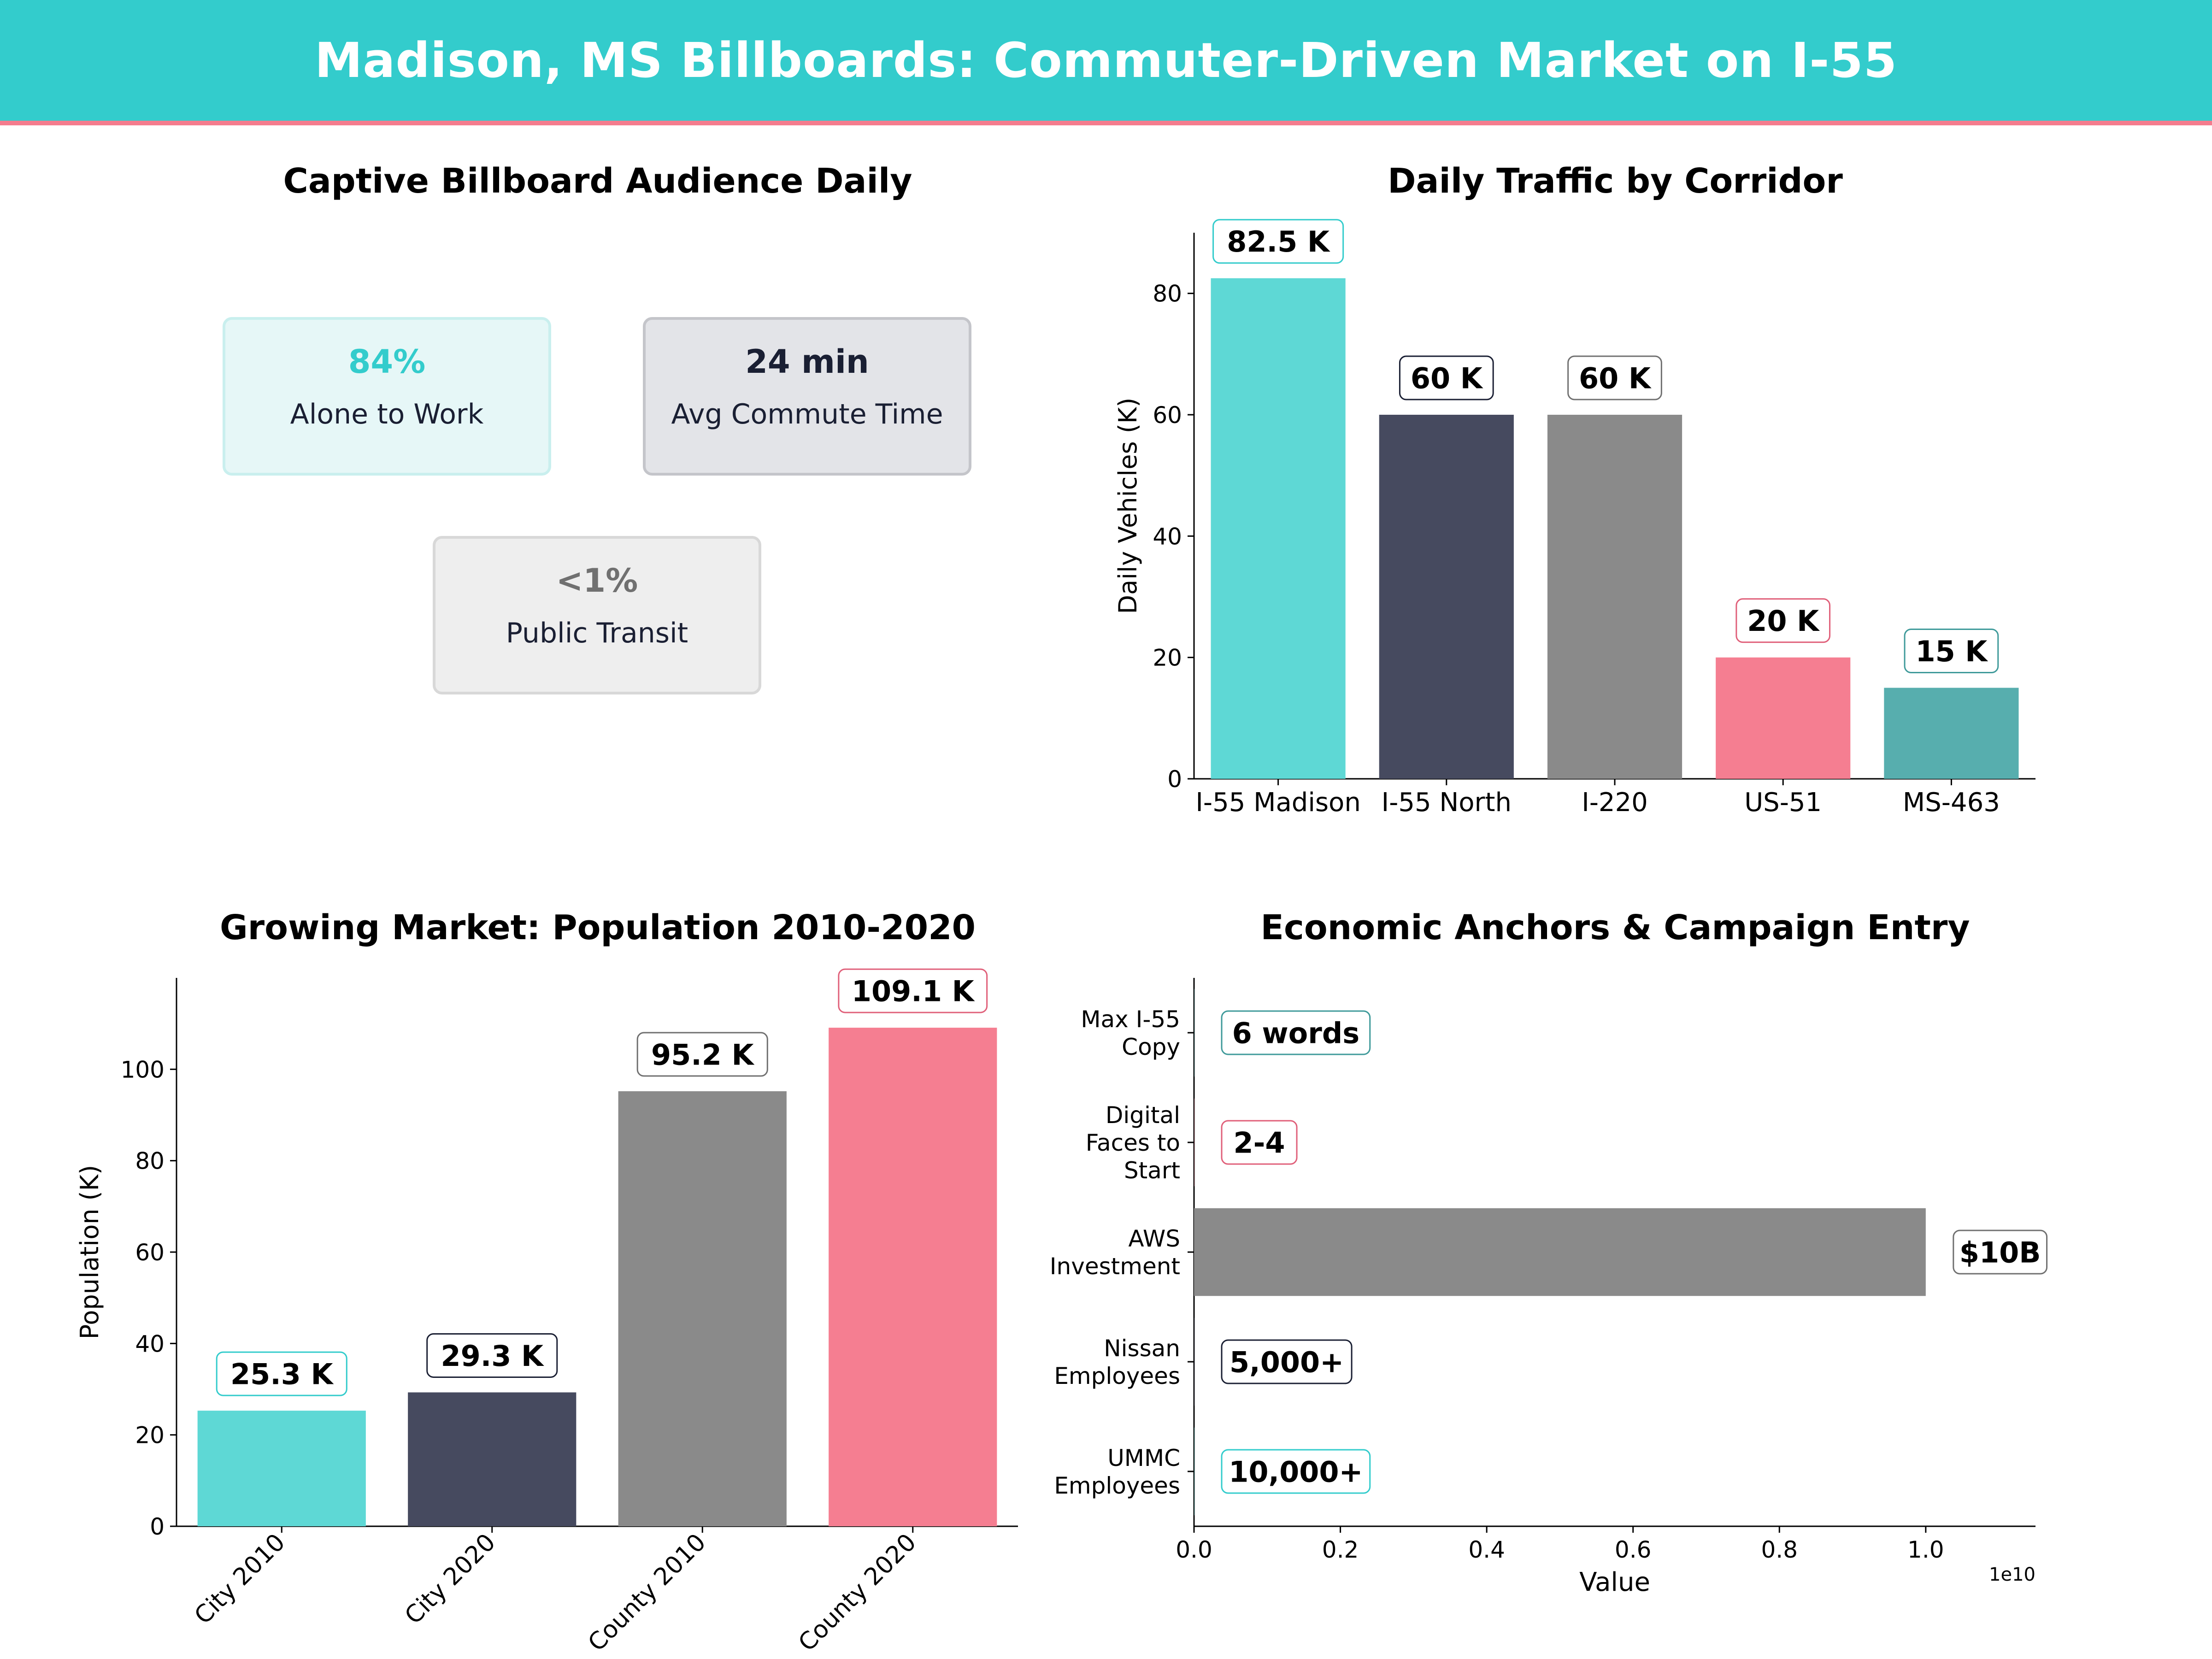 The height and width of the screenshot is (1659, 2212). What do you see at coordinates (450, 1579) in the screenshot?
I see `x-tick-label: City 2020` at bounding box center [450, 1579].